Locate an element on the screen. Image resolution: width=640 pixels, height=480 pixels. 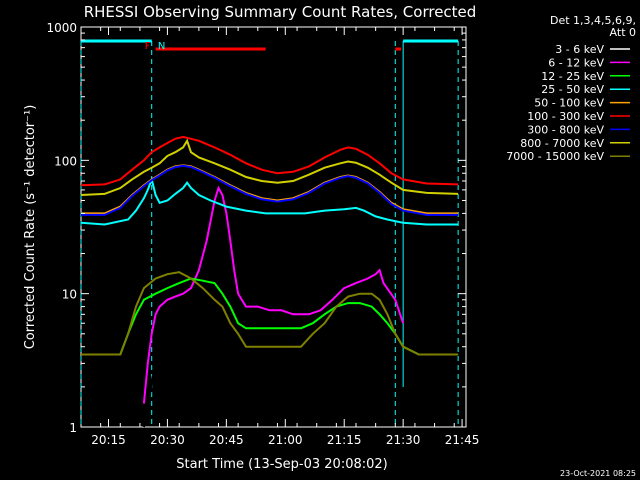
x-tick-label: 21:00 is located at coordinates (285, 440).